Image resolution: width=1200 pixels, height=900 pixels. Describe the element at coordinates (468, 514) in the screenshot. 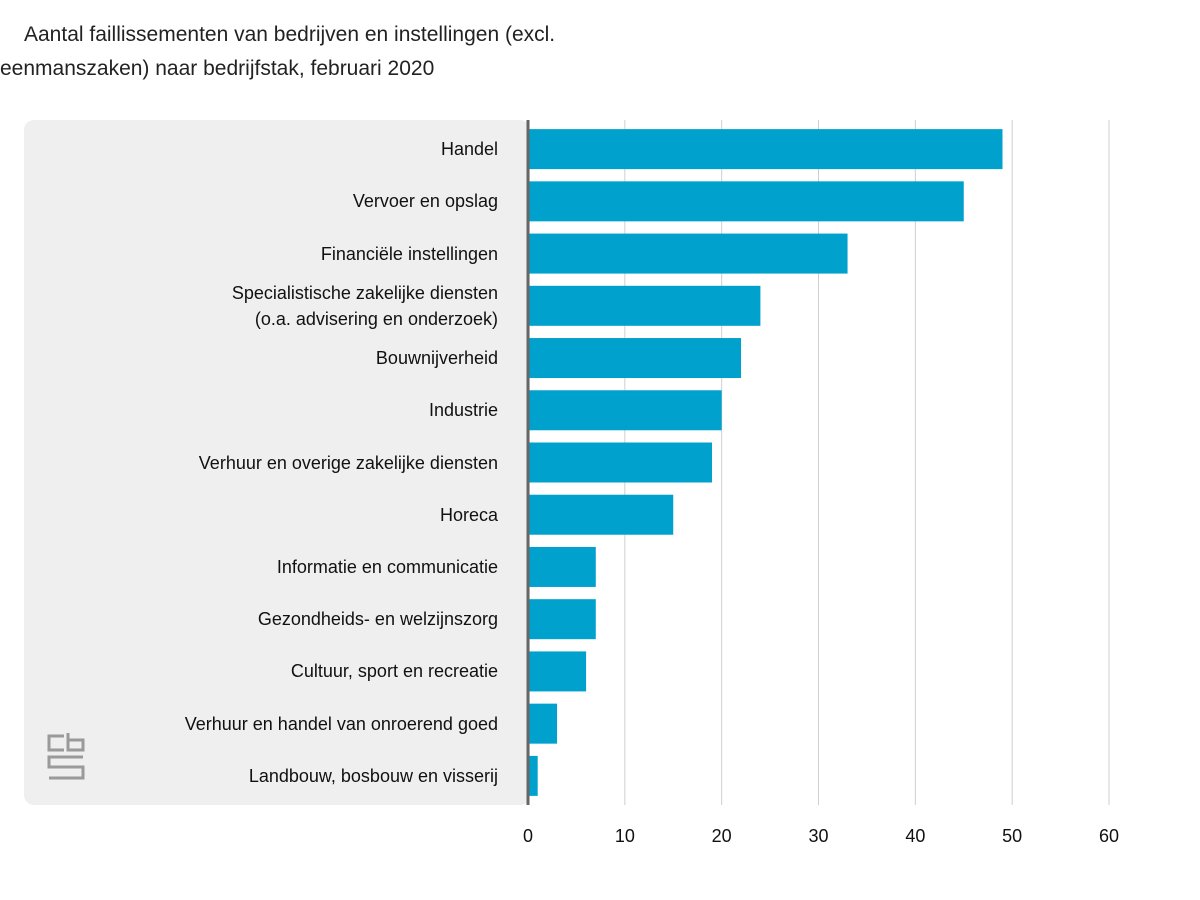

I see `y-tick-label: Horeca` at that location.